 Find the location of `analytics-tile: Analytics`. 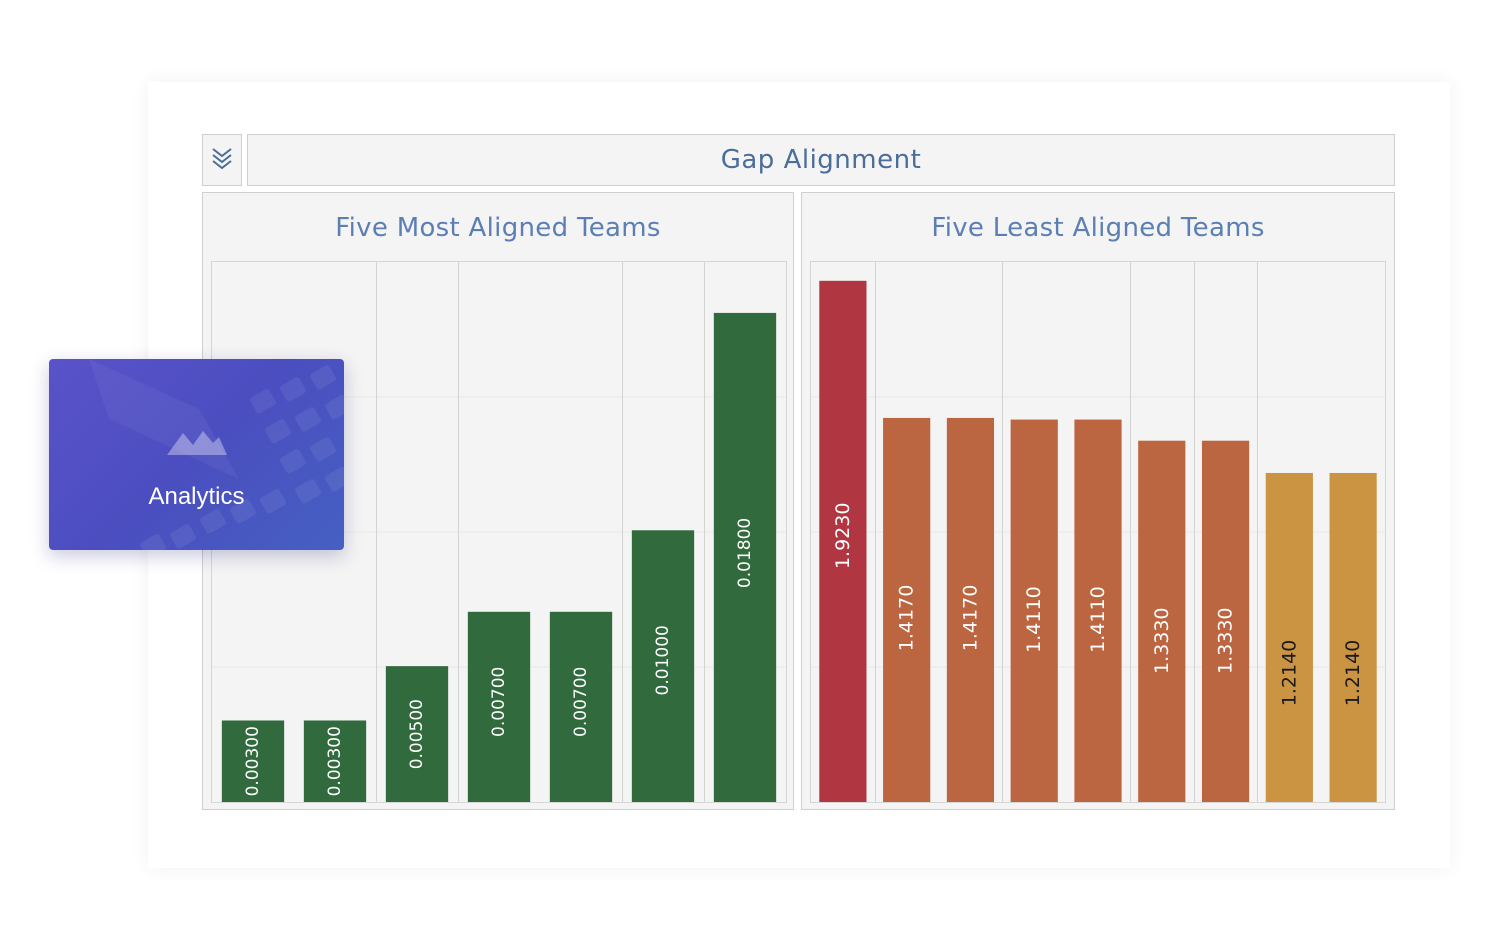

analytics-tile: Analytics is located at coordinates (196, 454).